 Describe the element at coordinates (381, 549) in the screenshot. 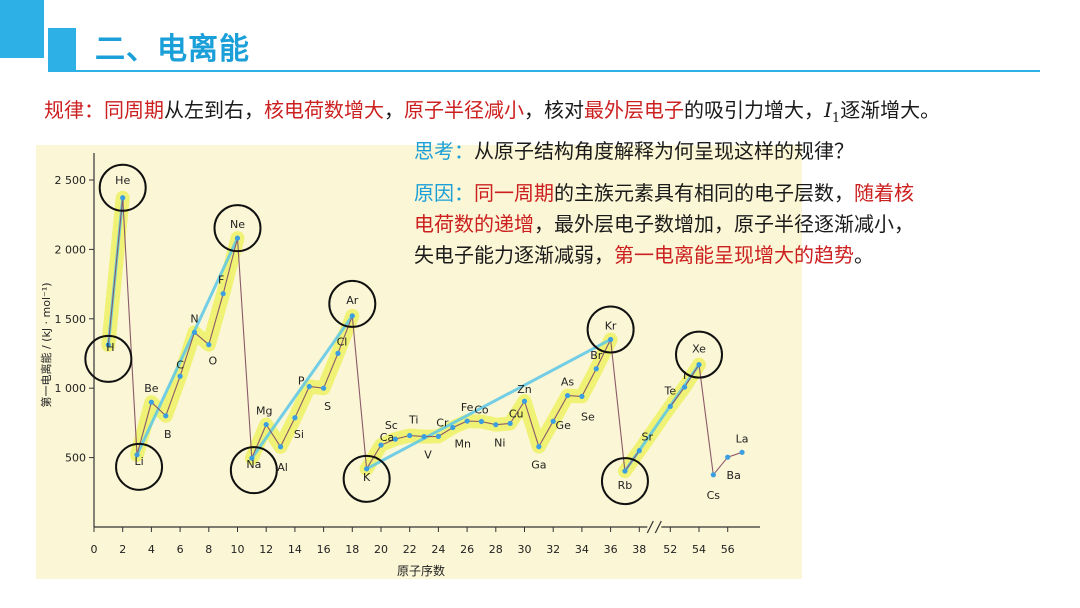

I see `x-tick-label: 20` at that location.